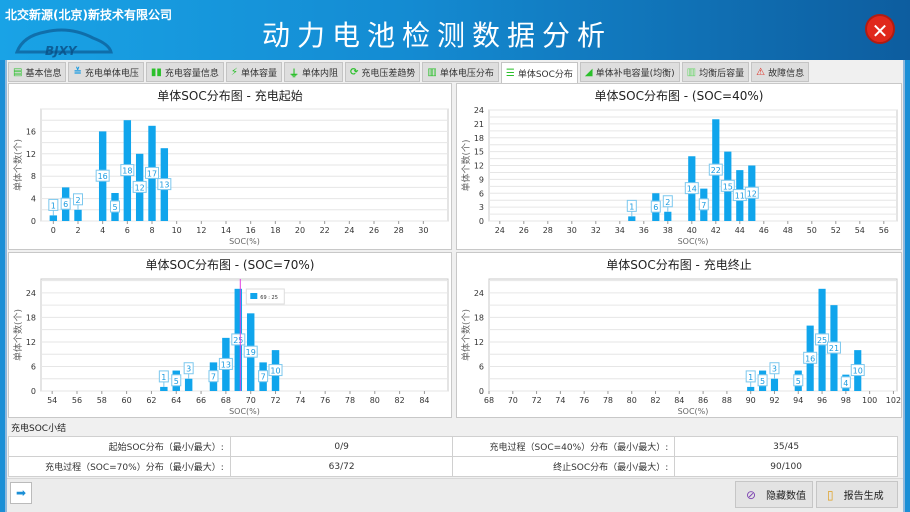 This screenshot has width=910, height=512. Describe the element at coordinates (177, 230) in the screenshot. I see `x-tick-label: 10` at that location.